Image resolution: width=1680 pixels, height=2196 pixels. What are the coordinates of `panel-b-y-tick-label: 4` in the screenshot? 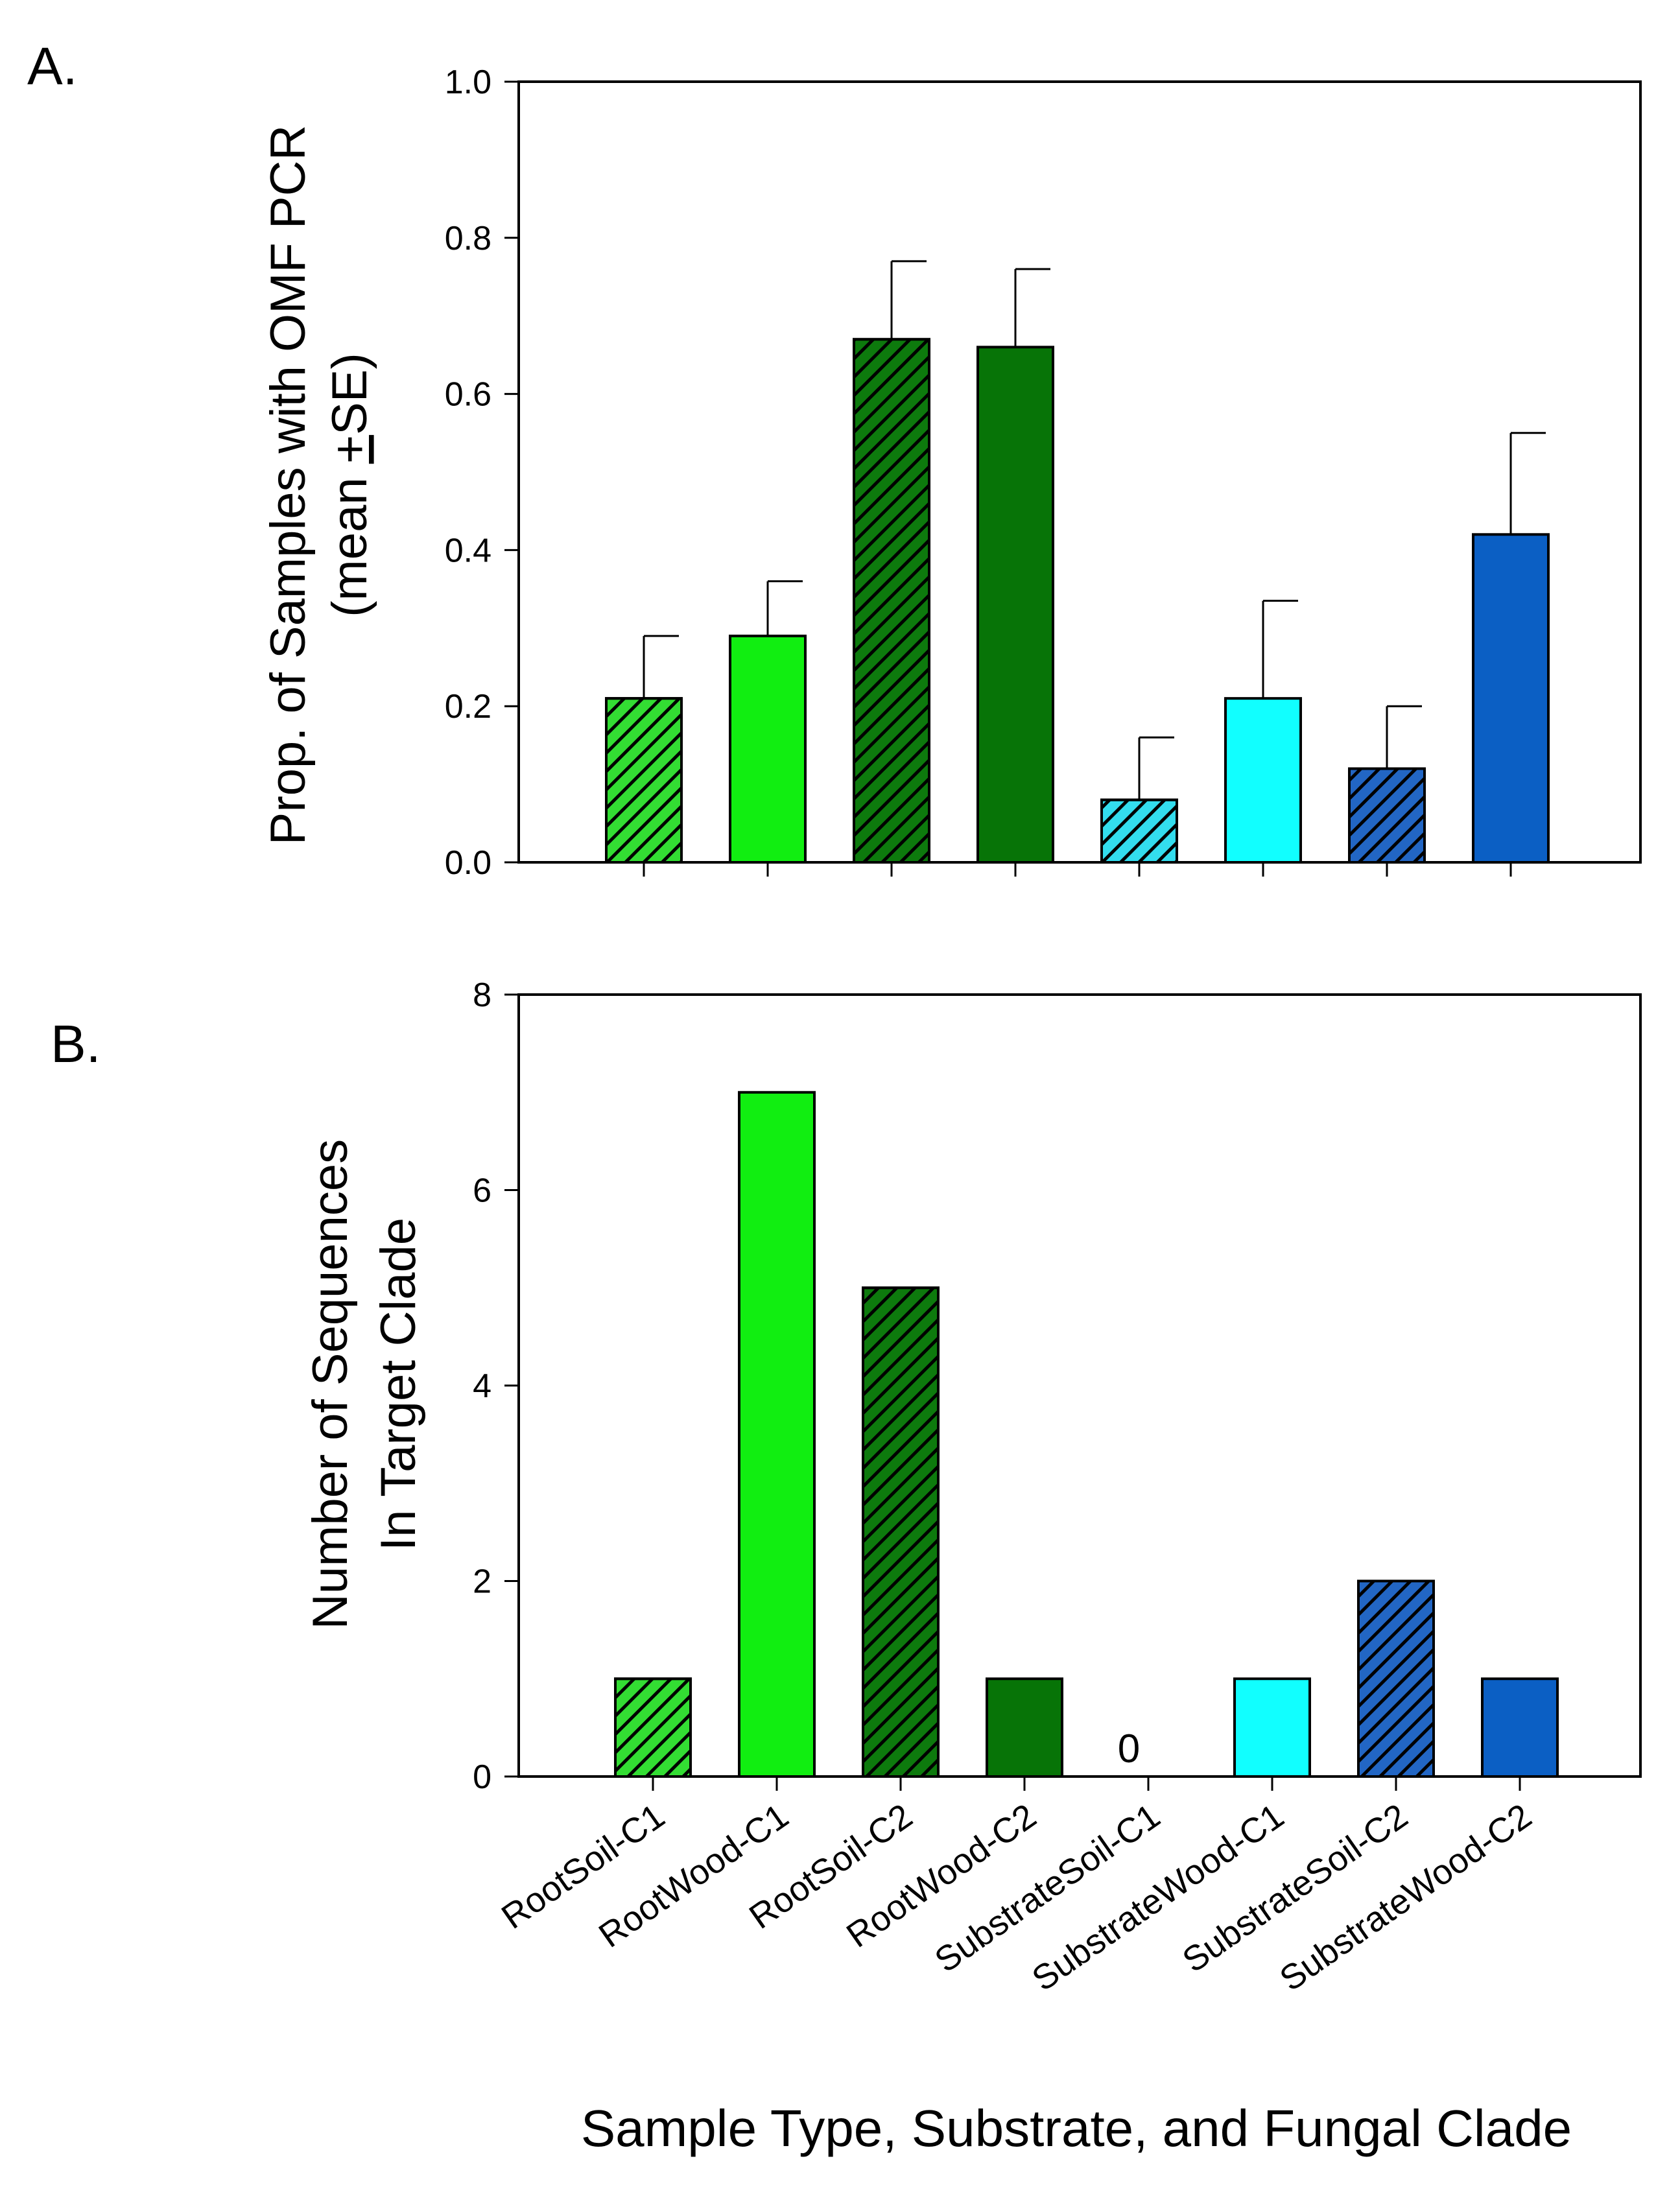 It's located at (482, 1386).